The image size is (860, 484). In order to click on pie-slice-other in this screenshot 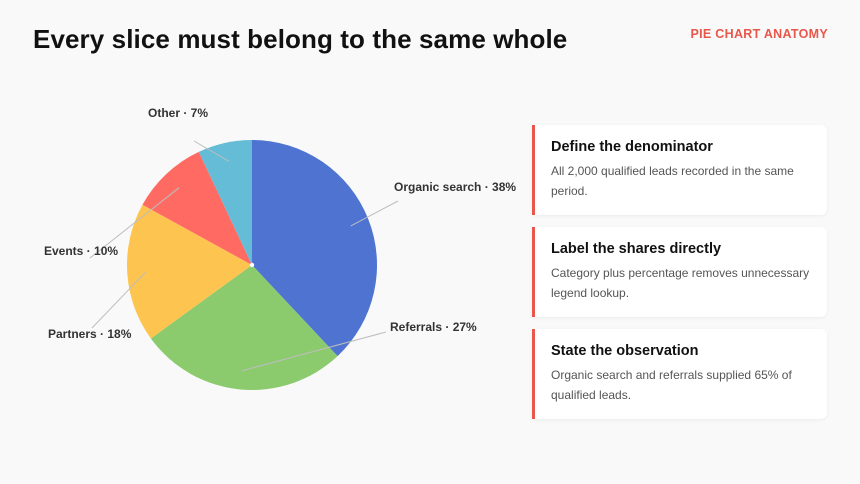, I will do `click(225, 202)`.